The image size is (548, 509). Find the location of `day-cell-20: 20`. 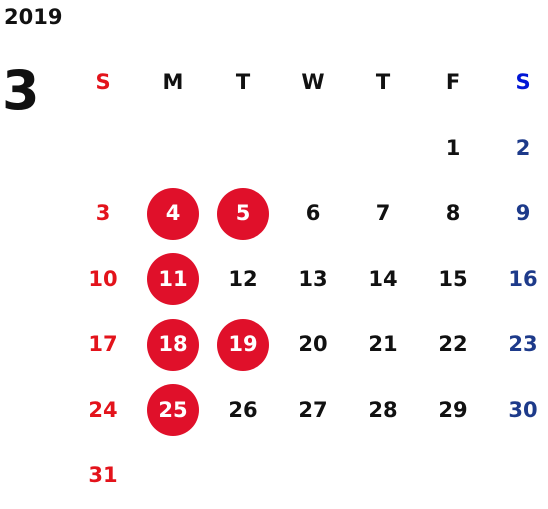

day-cell-20: 20 is located at coordinates (313, 345).